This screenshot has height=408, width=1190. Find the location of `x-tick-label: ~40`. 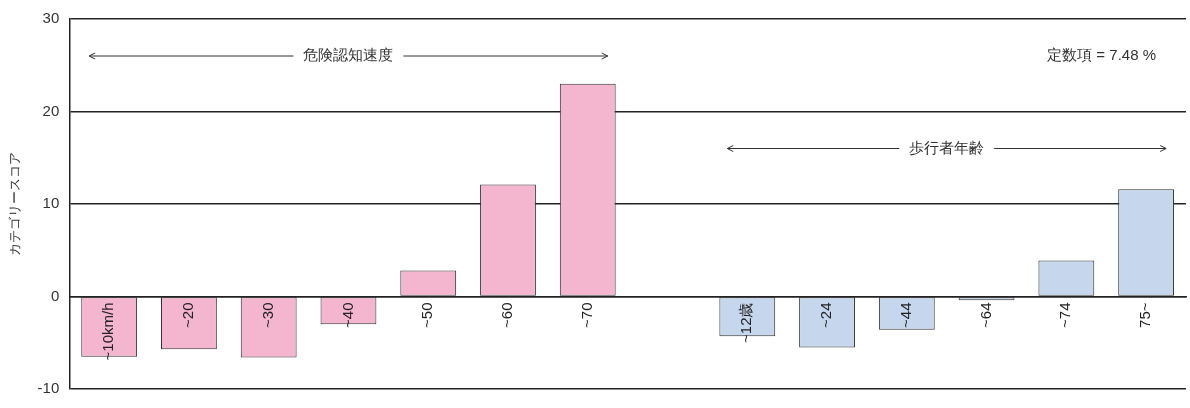

x-tick-label: ~40 is located at coordinates (347, 315).